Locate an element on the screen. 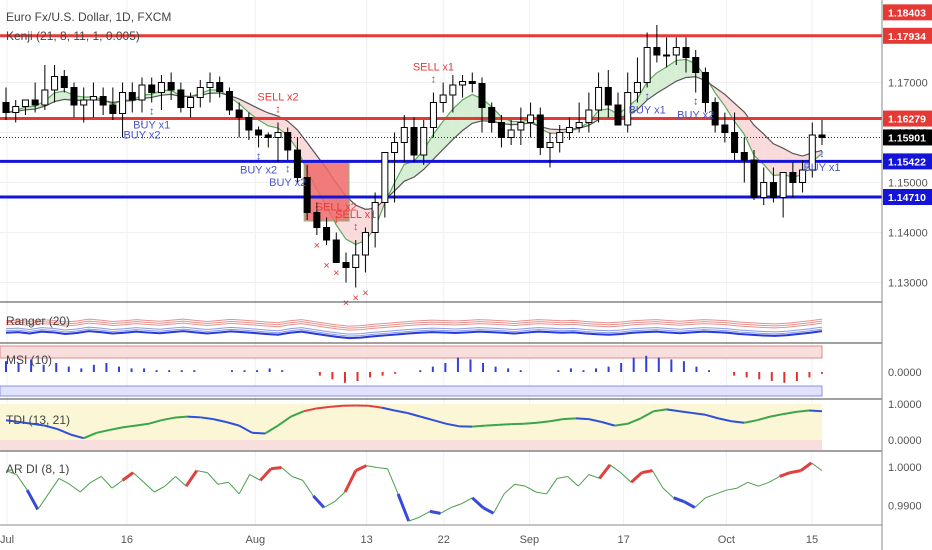 The height and width of the screenshot is (550, 932). cloud-segment is located at coordinates (642, 95).